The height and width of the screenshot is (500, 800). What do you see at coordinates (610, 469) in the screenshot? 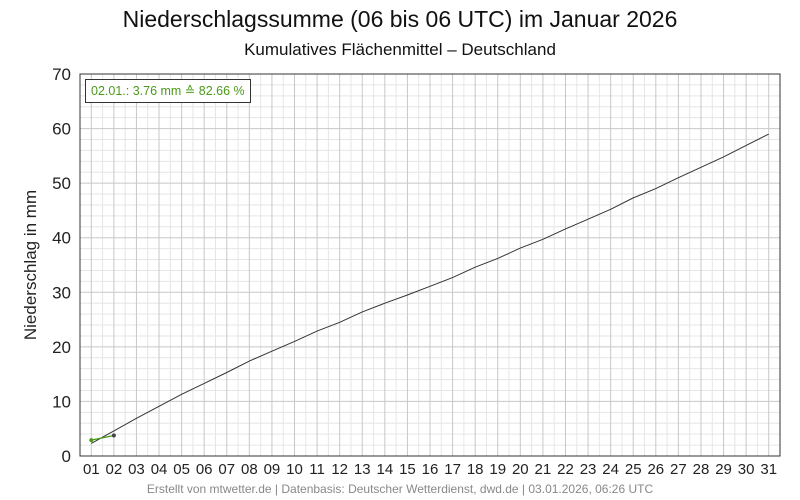
I see `x-tick-label: 24` at bounding box center [610, 469].